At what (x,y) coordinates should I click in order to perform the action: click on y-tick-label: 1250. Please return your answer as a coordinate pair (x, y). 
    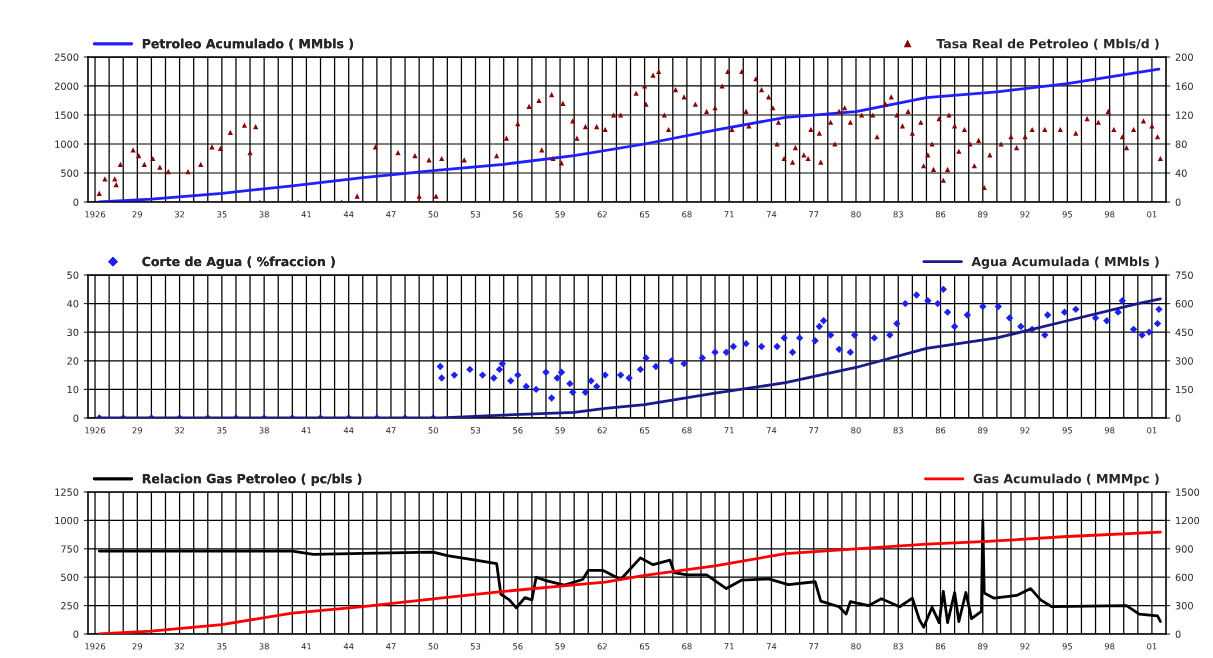
    Looking at the image, I should click on (67, 492).